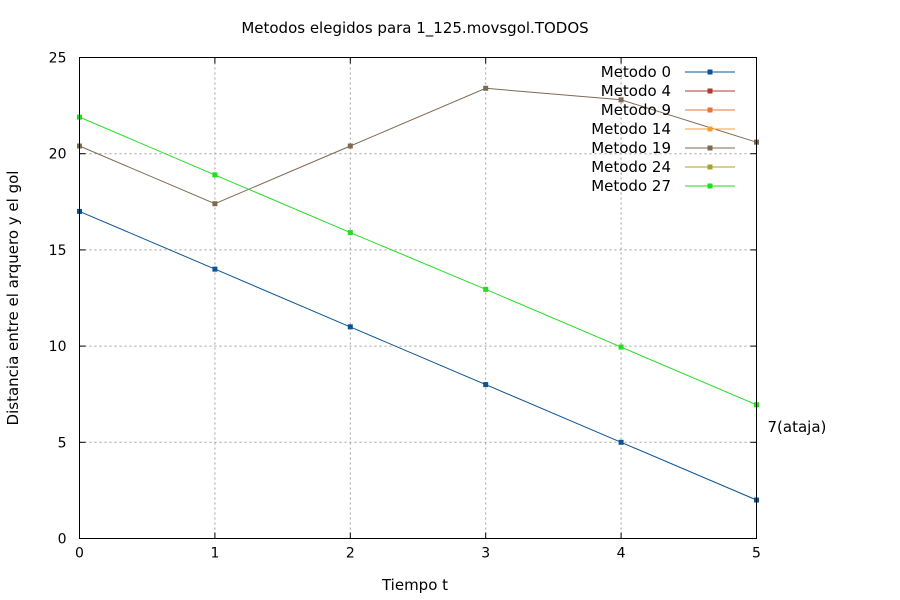  What do you see at coordinates (621, 554) in the screenshot?
I see `x-tick-label: 4` at bounding box center [621, 554].